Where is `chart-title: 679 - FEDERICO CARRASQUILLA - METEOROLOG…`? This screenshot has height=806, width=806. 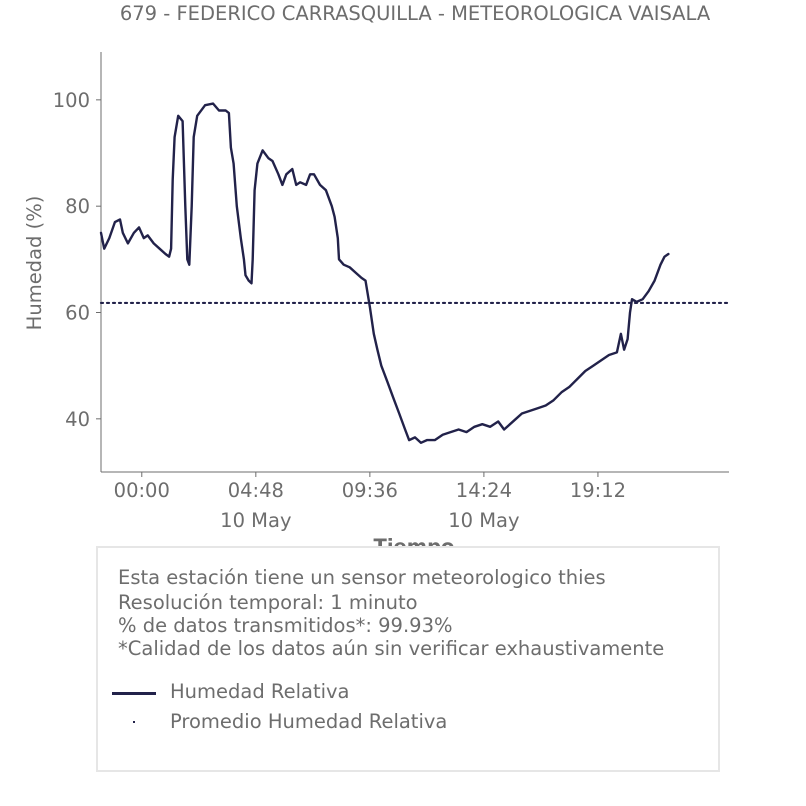
chart-title: 679 - FEDERICO CARRASQUILLA - METEOROLOG… is located at coordinates (415, 13).